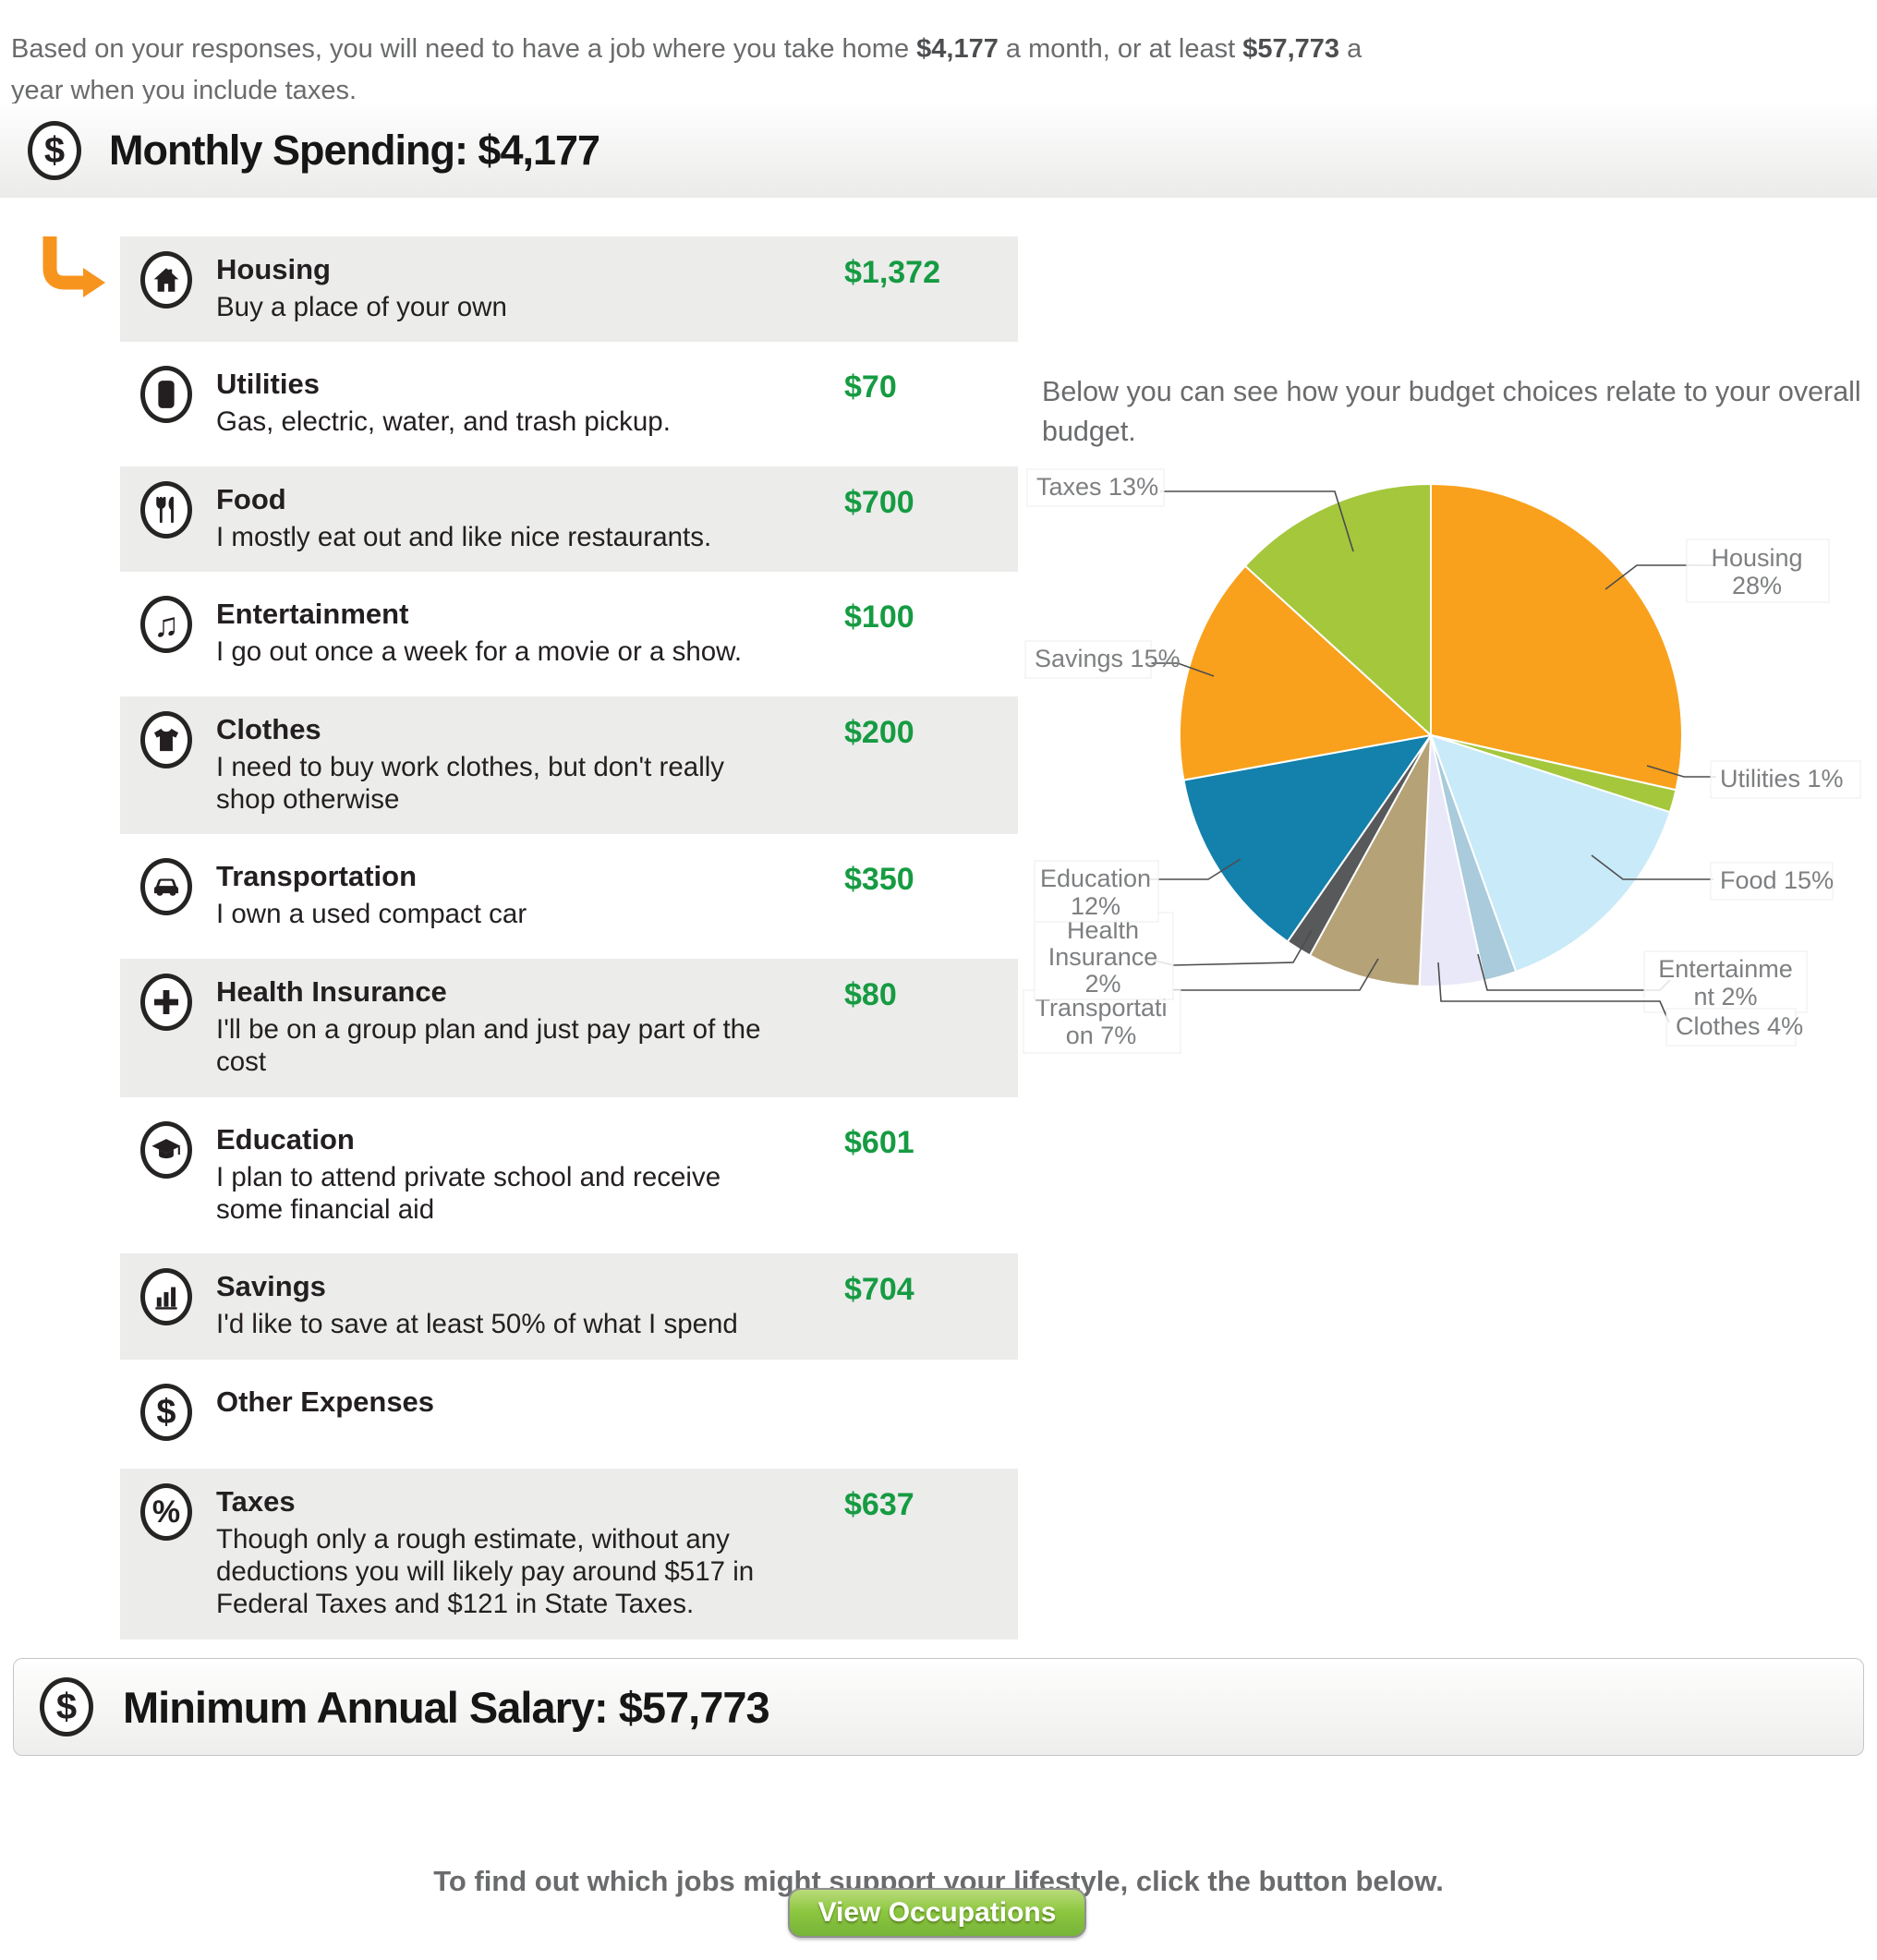 The height and width of the screenshot is (1960, 1877). What do you see at coordinates (371, 914) in the screenshot?
I see `category-description: I own a used compact car` at bounding box center [371, 914].